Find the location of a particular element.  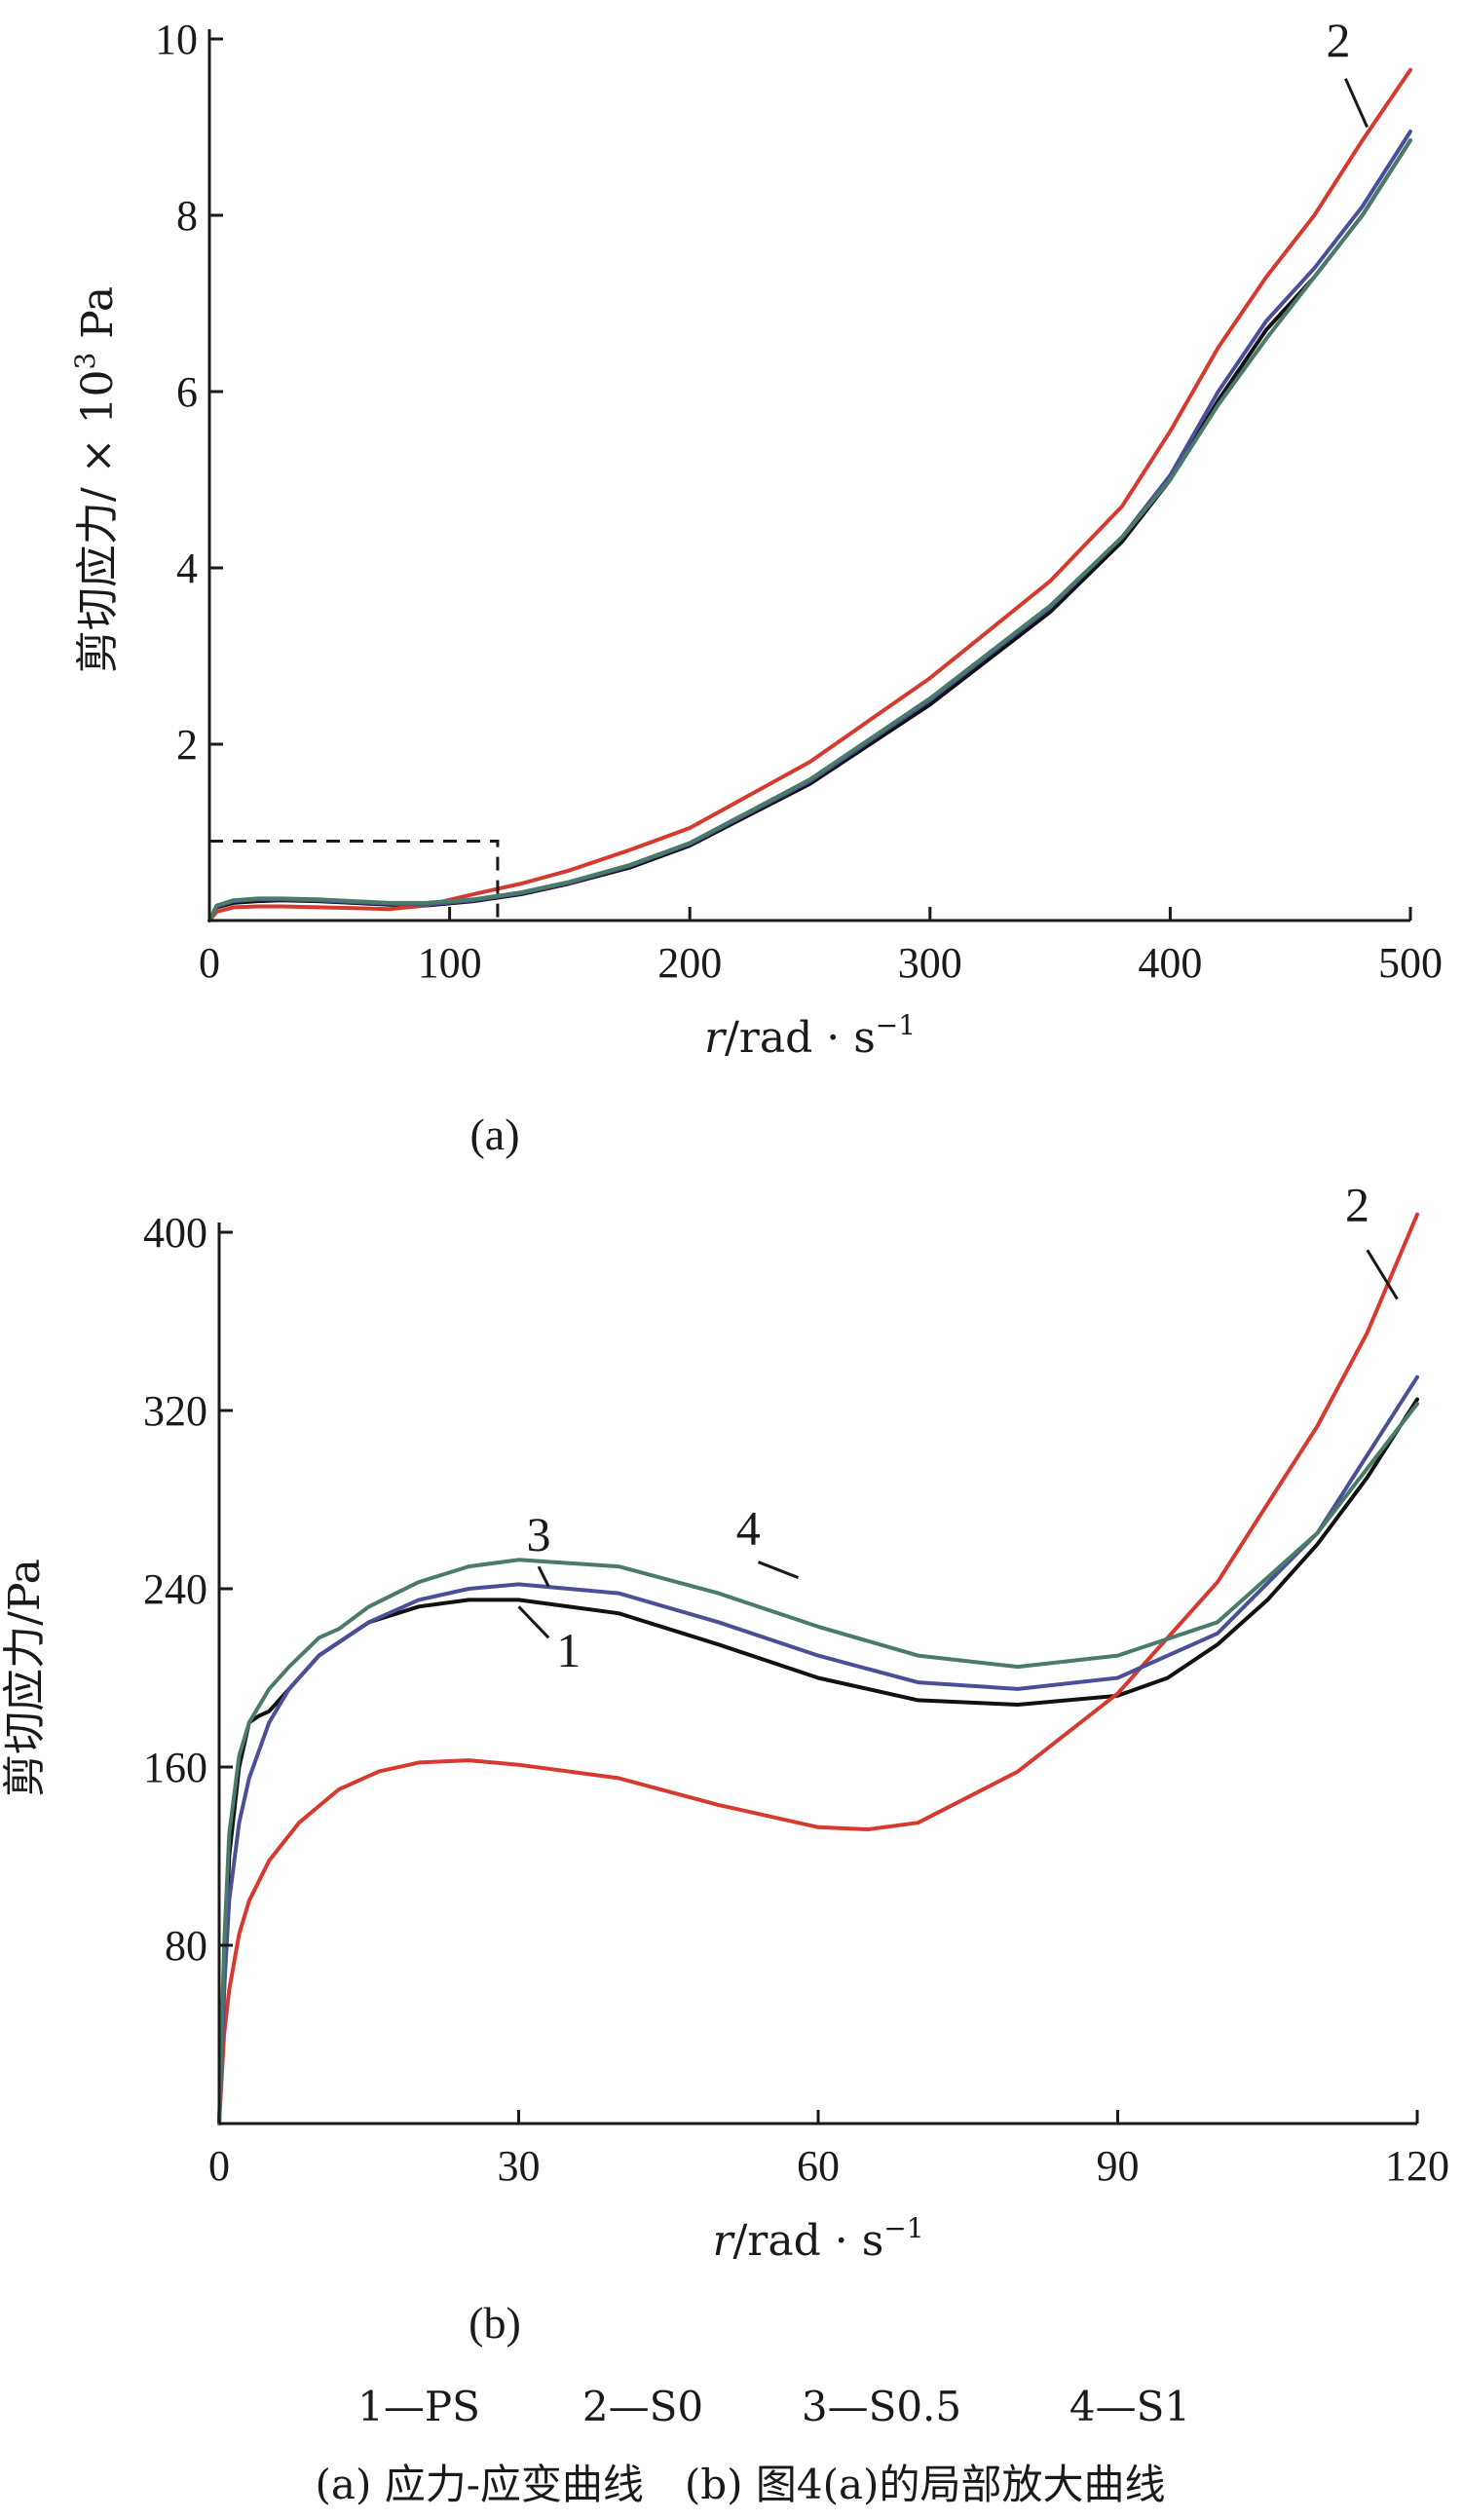

panel-a-y-tick-label: 6 is located at coordinates (187, 392).